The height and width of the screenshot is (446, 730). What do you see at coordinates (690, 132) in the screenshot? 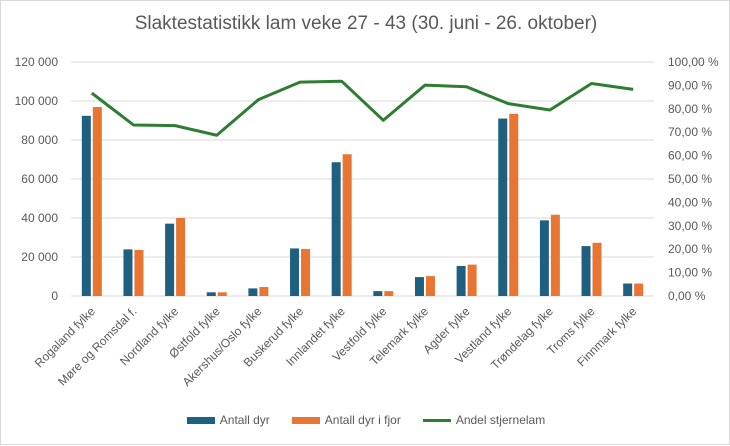
I see `y-tick-right: 70,00 %` at bounding box center [690, 132].